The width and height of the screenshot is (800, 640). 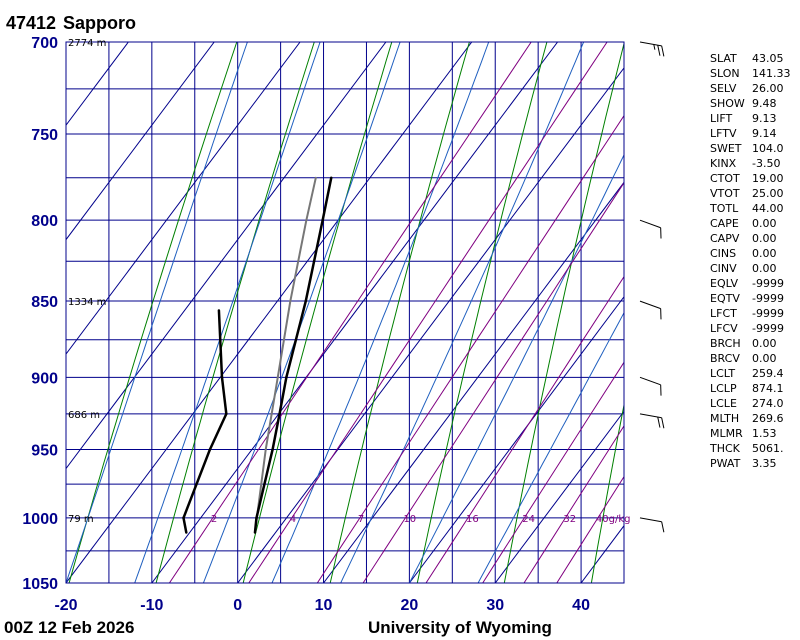 What do you see at coordinates (40, 519) in the screenshot?
I see `pressure-tick-label: 1000` at bounding box center [40, 519].